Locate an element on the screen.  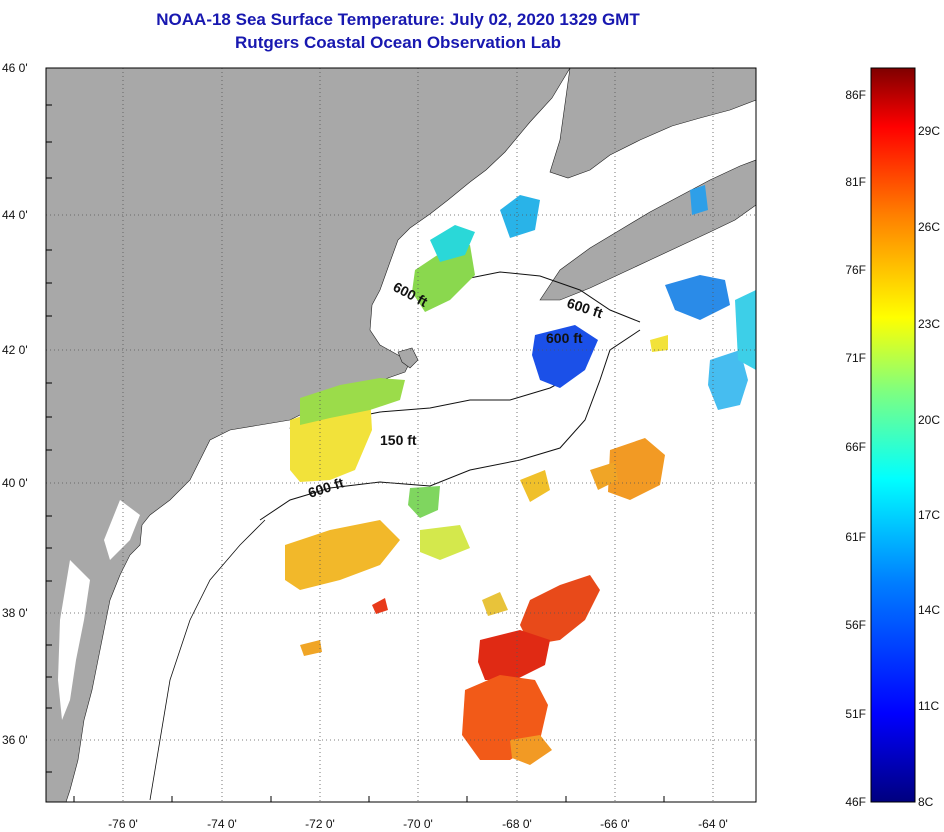
colorbar-c-label: 20C is located at coordinates (929, 420).